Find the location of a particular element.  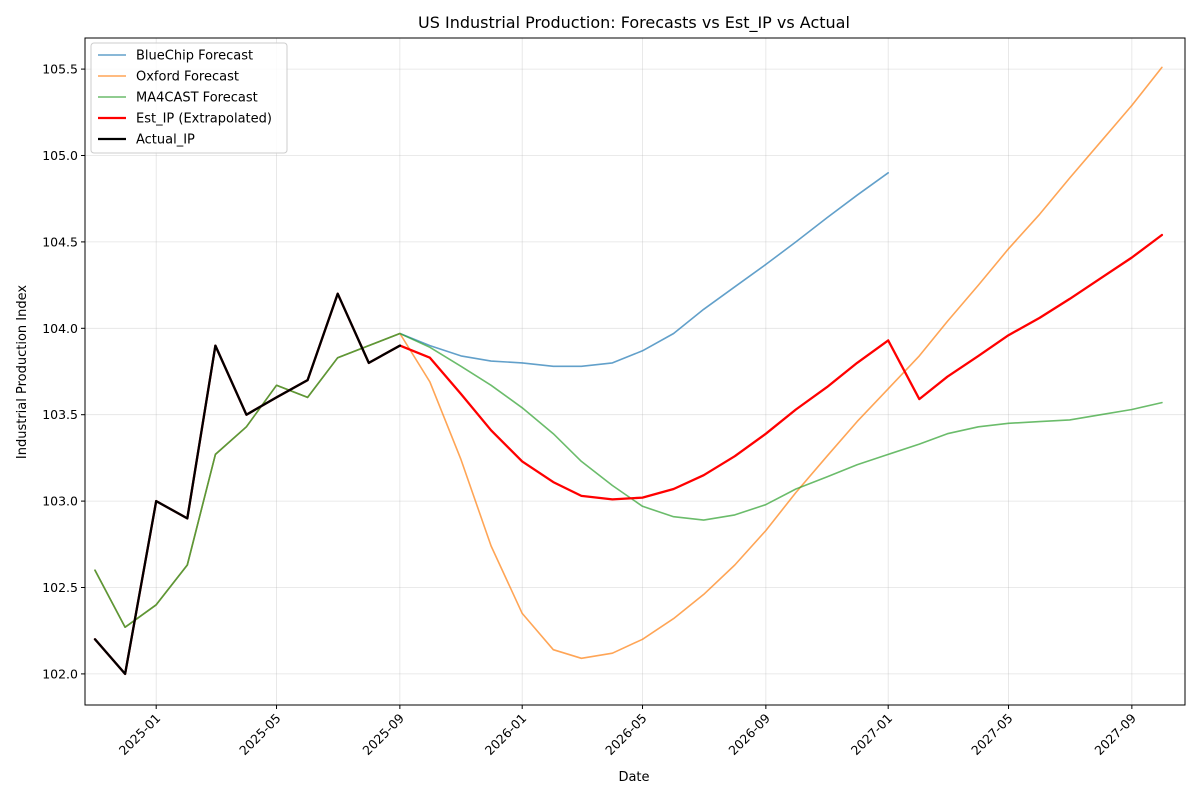

y-tick-label: 102.0 is located at coordinates (60, 673).